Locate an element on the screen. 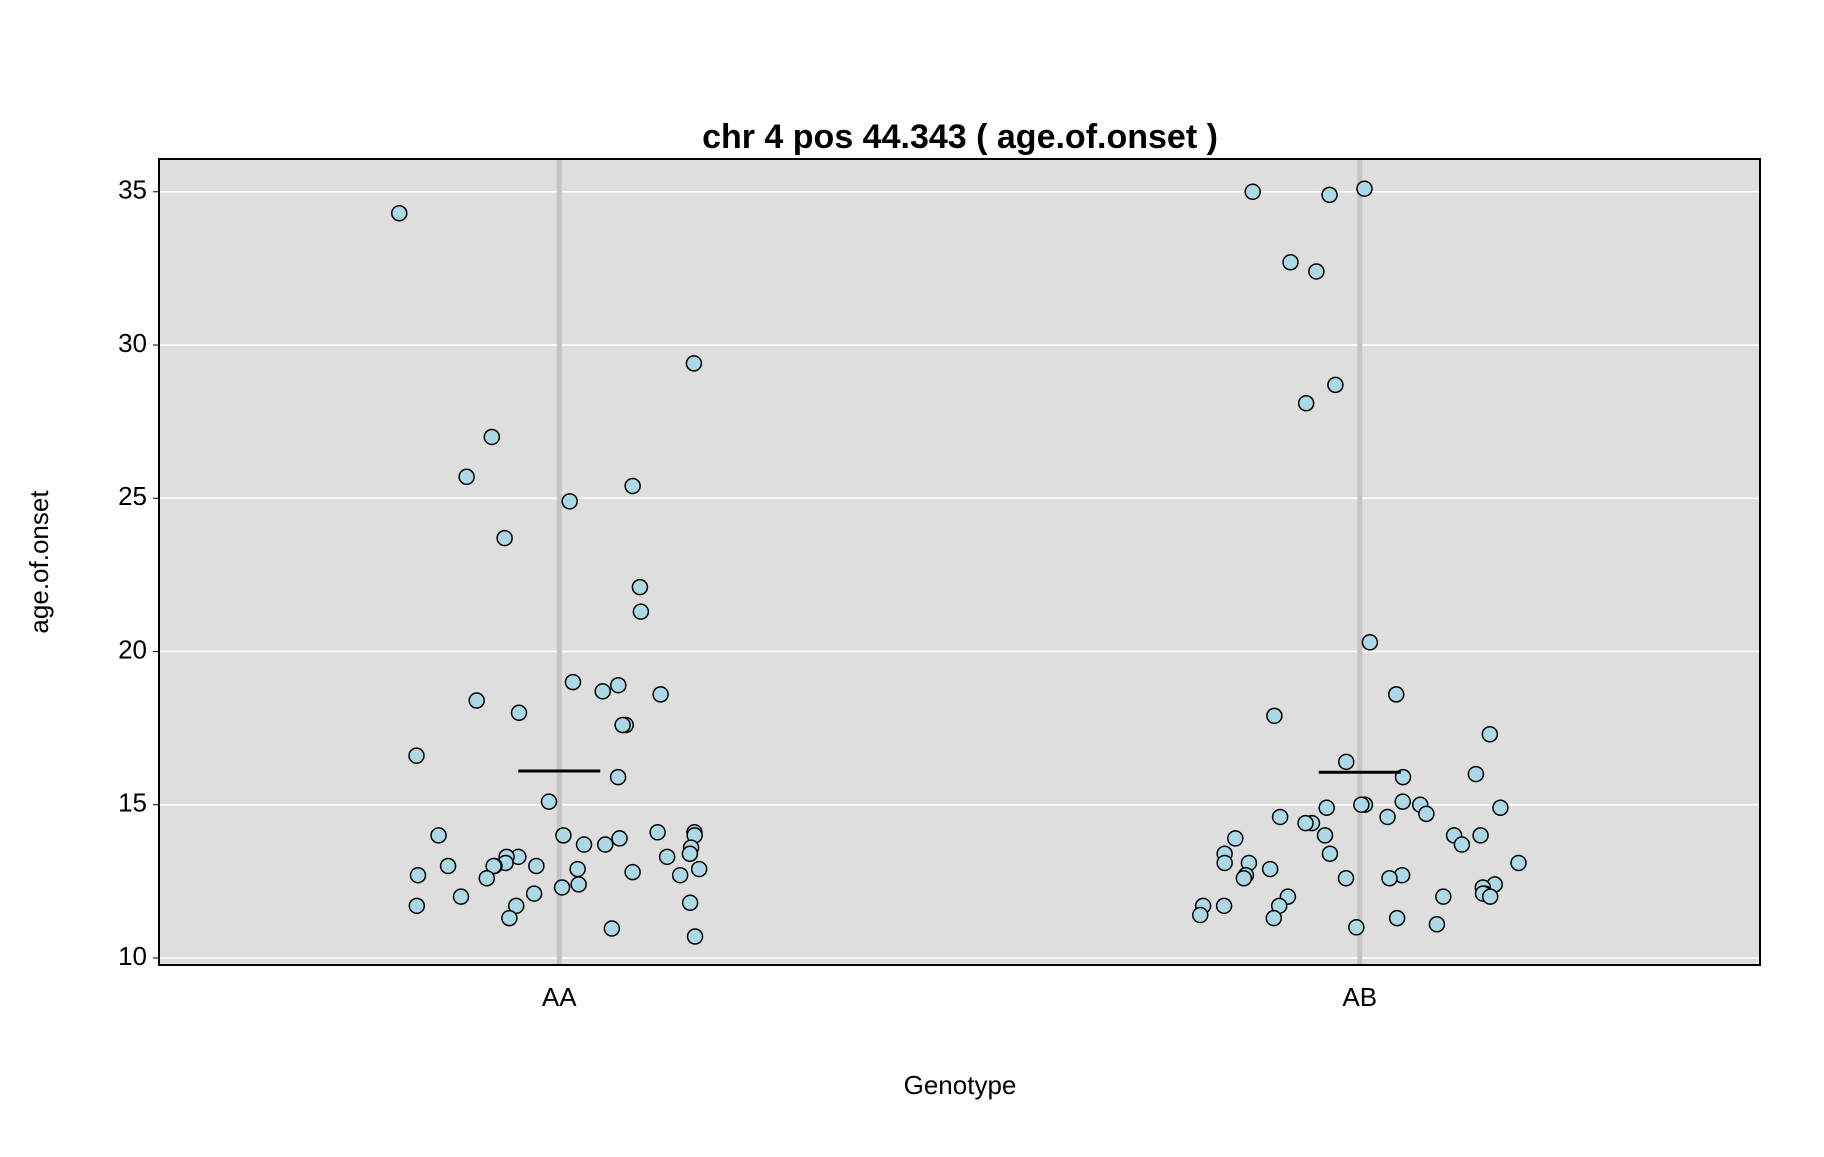  y-tick-label: 15 is located at coordinates (132, 803).